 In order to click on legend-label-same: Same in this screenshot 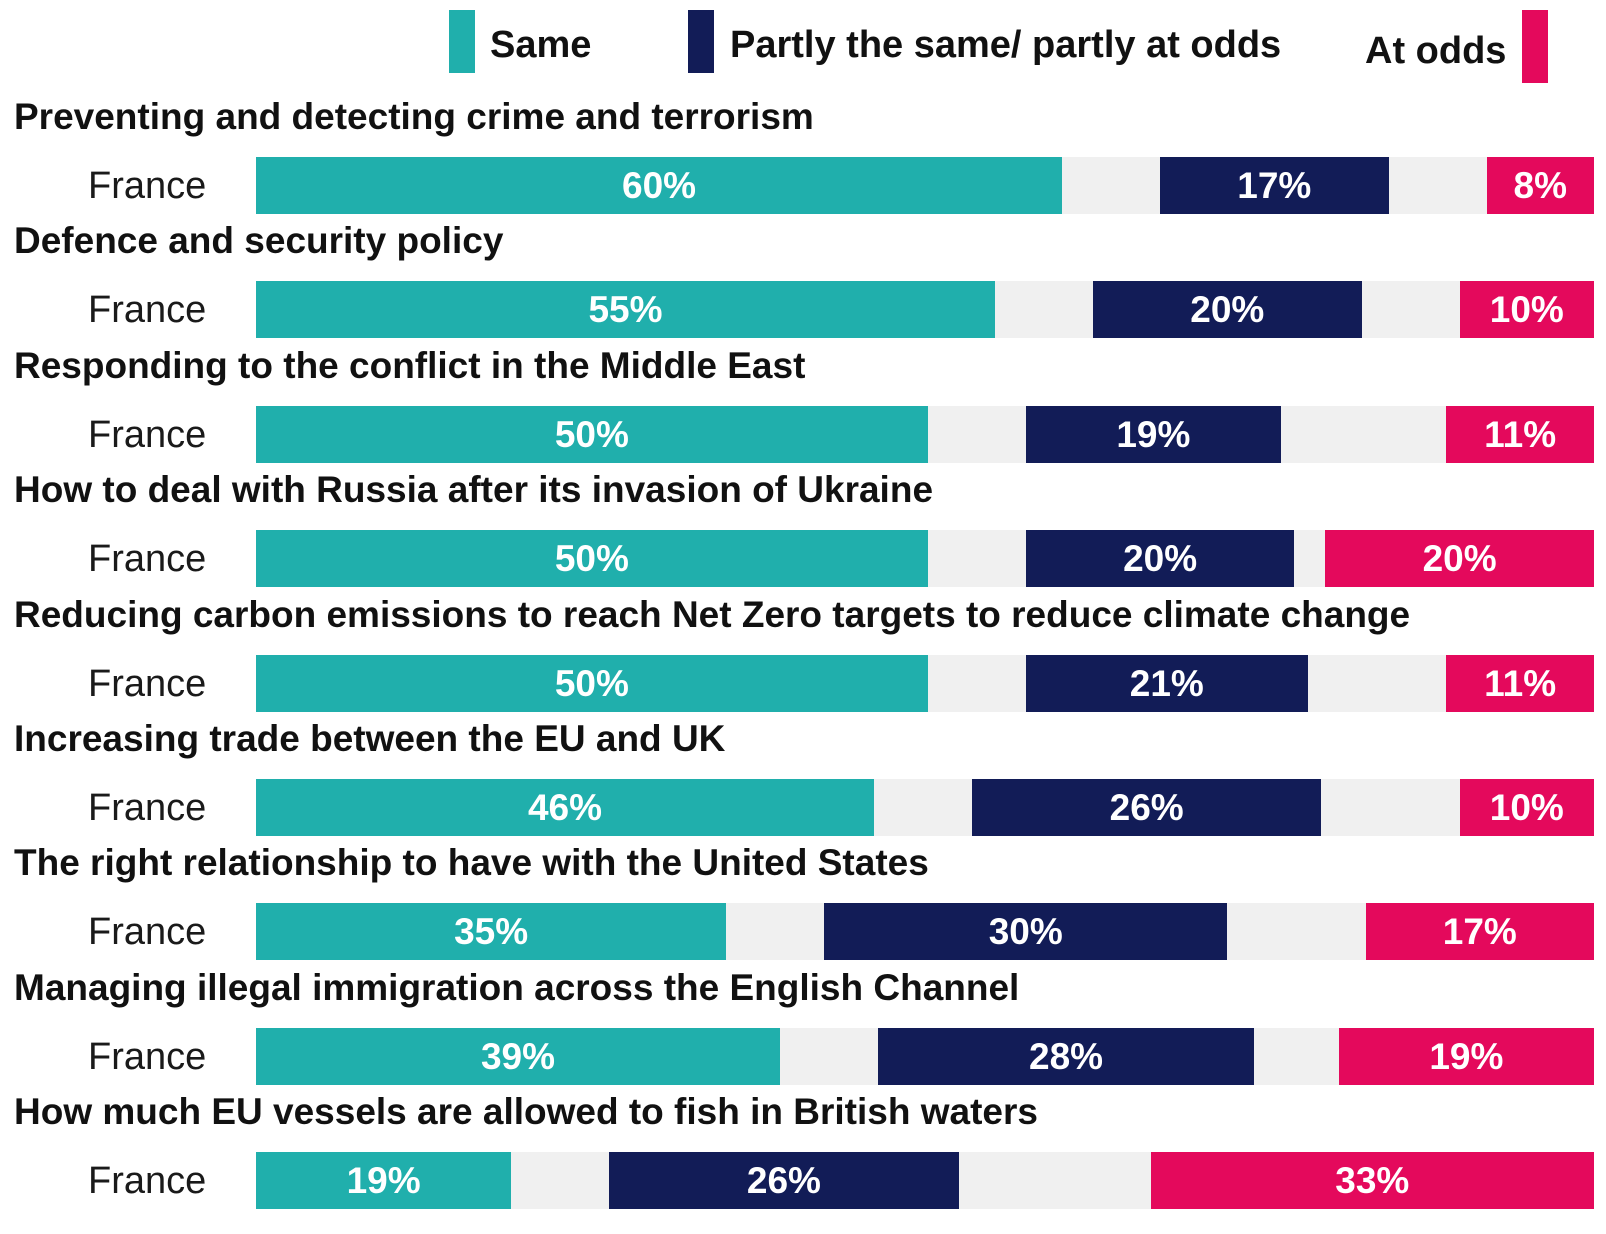, I will do `click(540, 45)`.